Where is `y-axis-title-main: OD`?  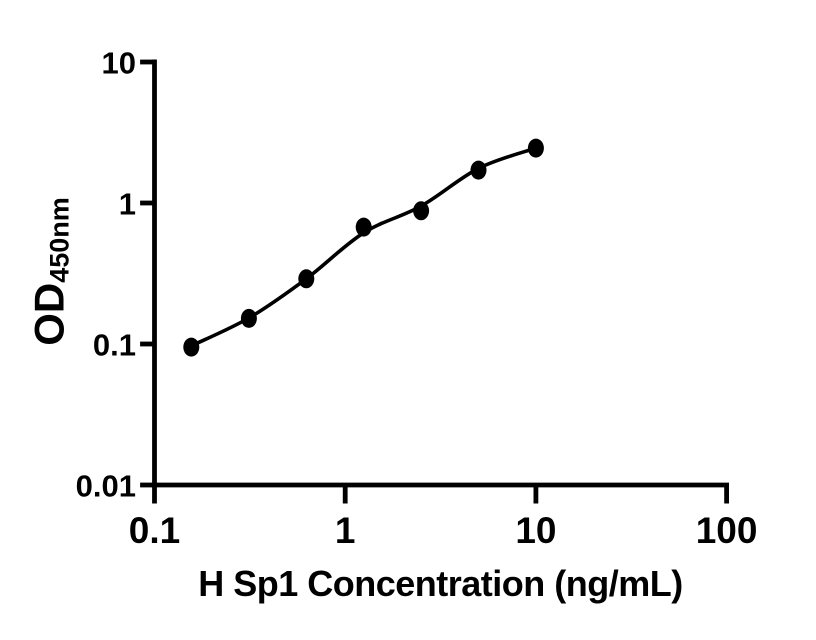 y-axis-title-main: OD is located at coordinates (49, 314).